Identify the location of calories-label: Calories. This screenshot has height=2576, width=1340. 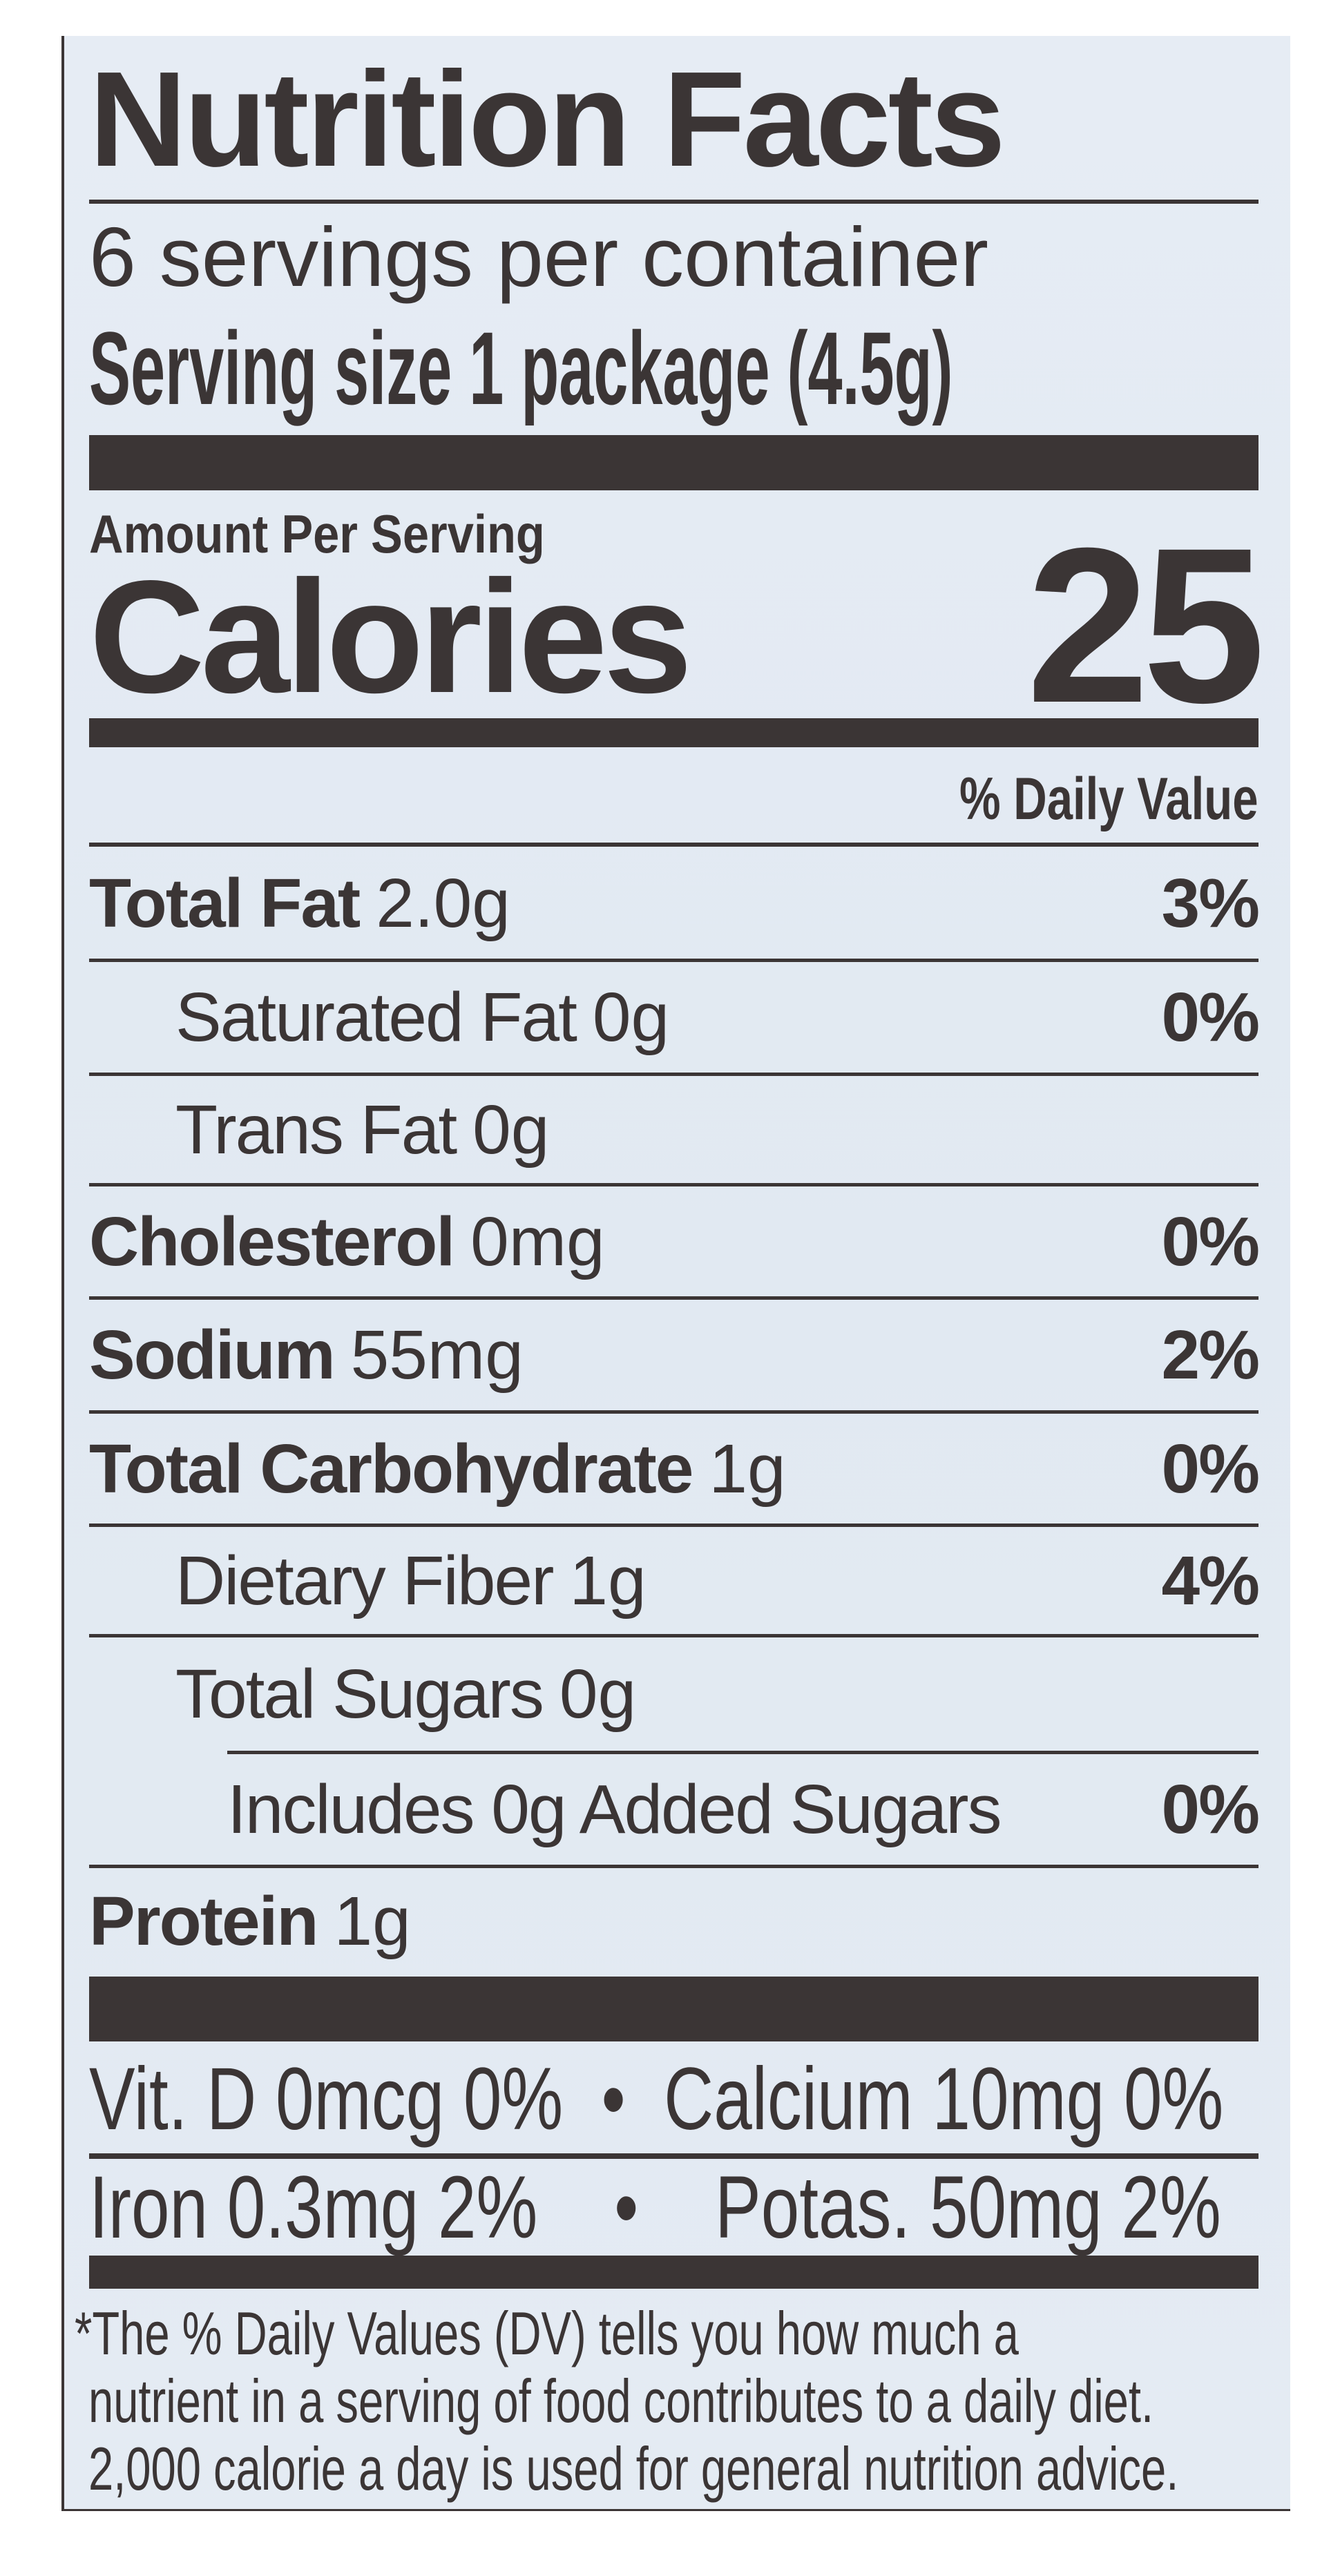
(391, 637).